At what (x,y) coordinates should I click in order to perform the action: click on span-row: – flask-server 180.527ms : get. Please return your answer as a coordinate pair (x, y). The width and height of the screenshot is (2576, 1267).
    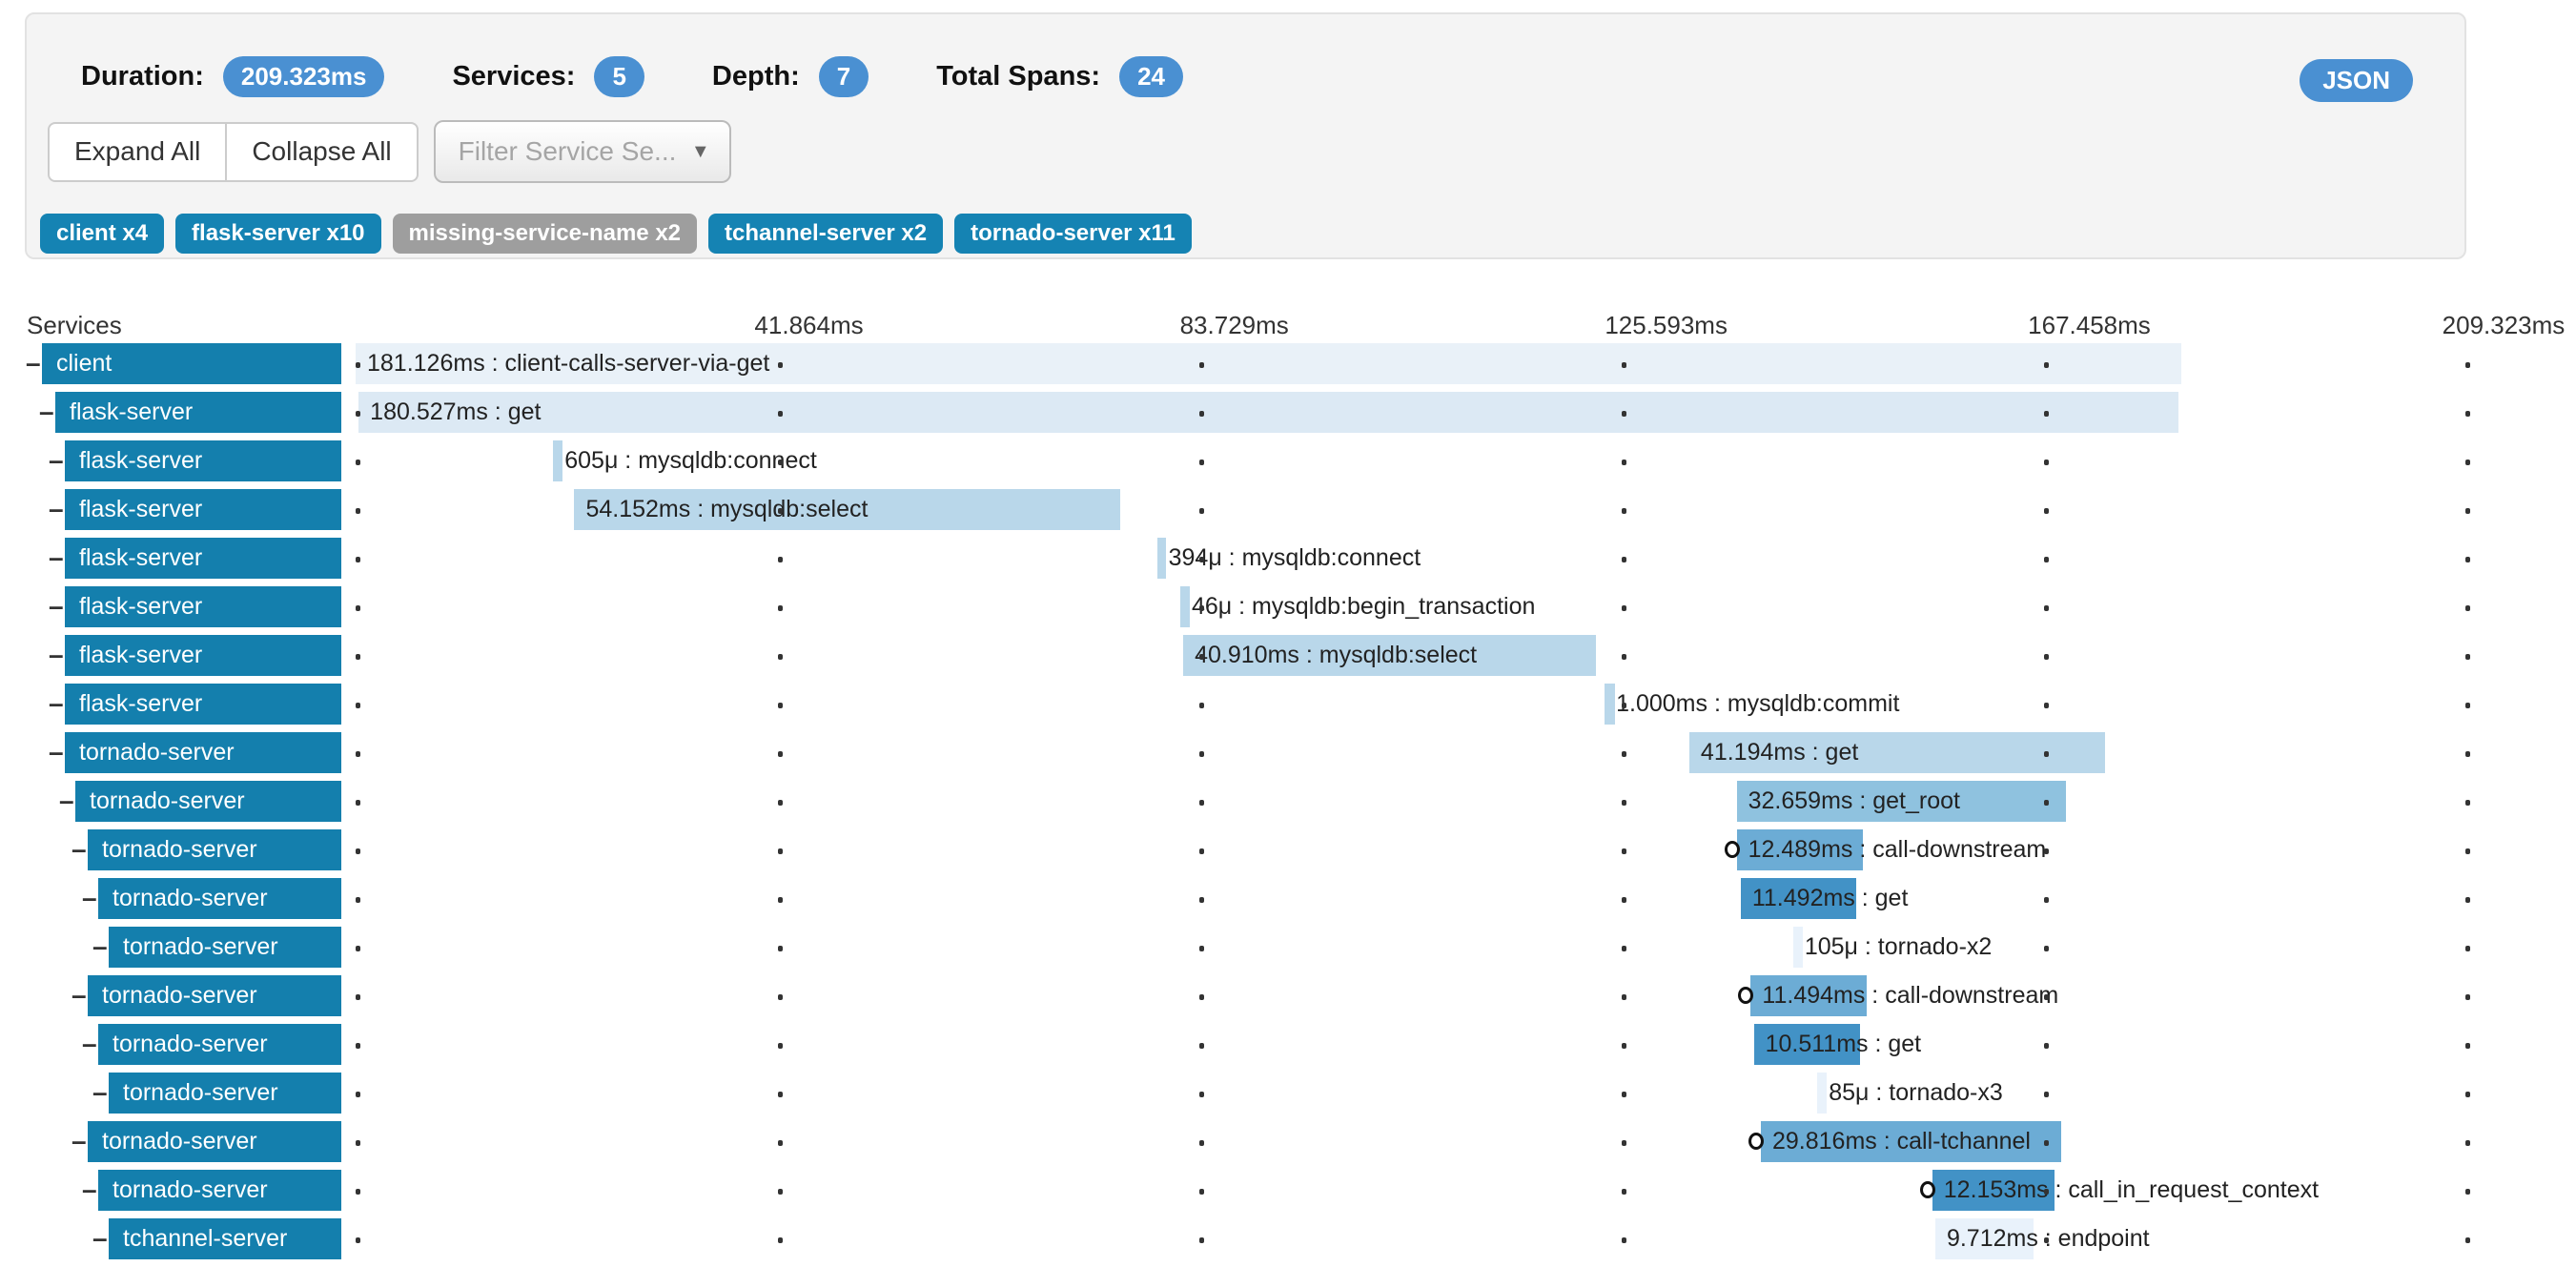
    Looking at the image, I should click on (1288, 416).